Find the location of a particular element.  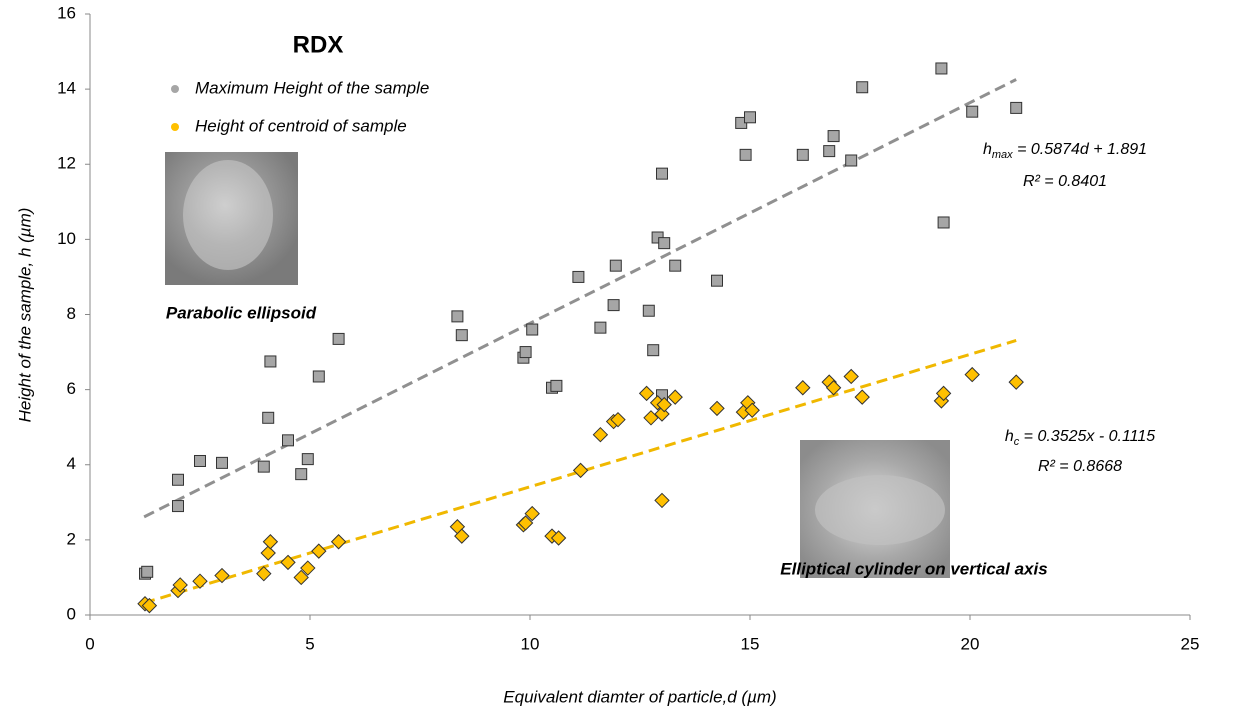

y-tick-label: 6 is located at coordinates (71, 388).